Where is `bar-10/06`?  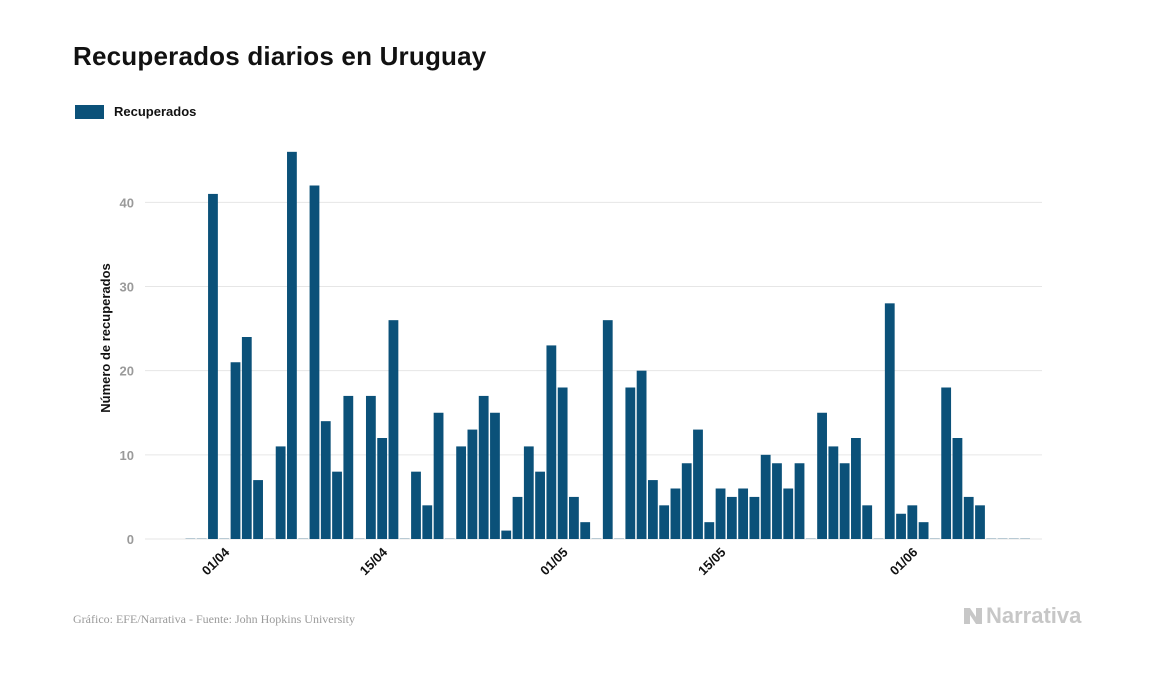
bar-10/06 is located at coordinates (1013, 538).